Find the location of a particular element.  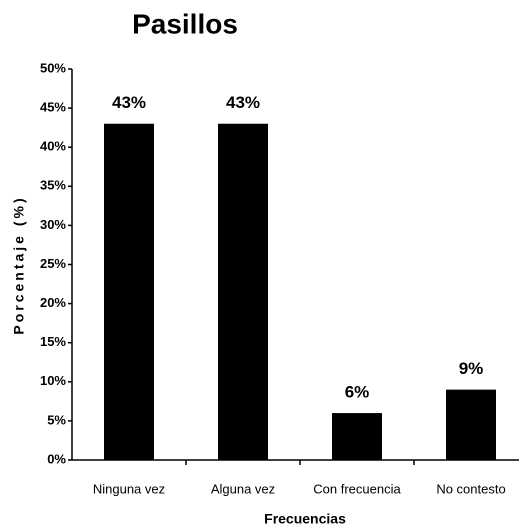

value-label: 6% is located at coordinates (357, 392).